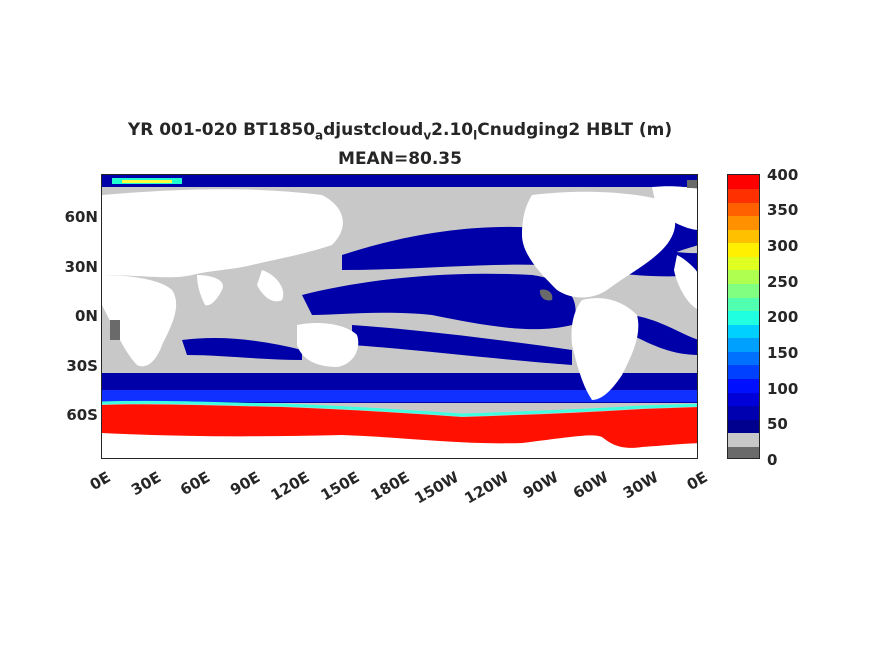 The image size is (875, 656). I want to click on greenland-landmass, so click(674, 208).